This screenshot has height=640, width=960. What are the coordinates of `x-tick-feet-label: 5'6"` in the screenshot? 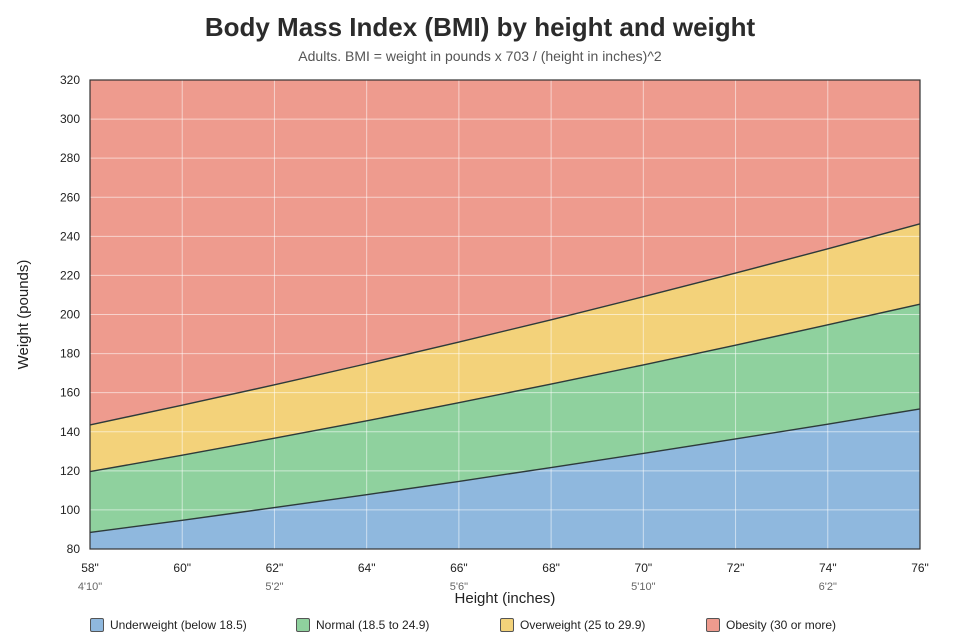 It's located at (459, 587).